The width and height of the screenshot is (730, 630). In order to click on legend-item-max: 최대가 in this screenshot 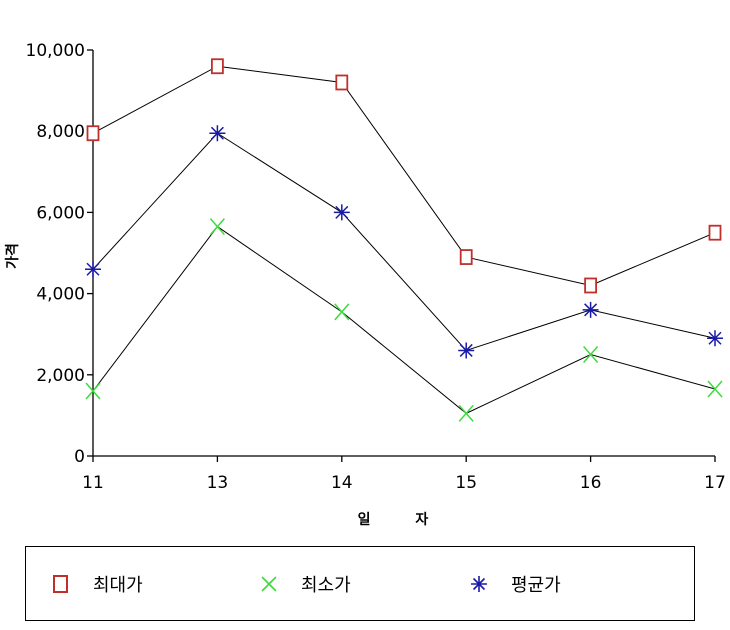, I will do `click(97, 583)`.